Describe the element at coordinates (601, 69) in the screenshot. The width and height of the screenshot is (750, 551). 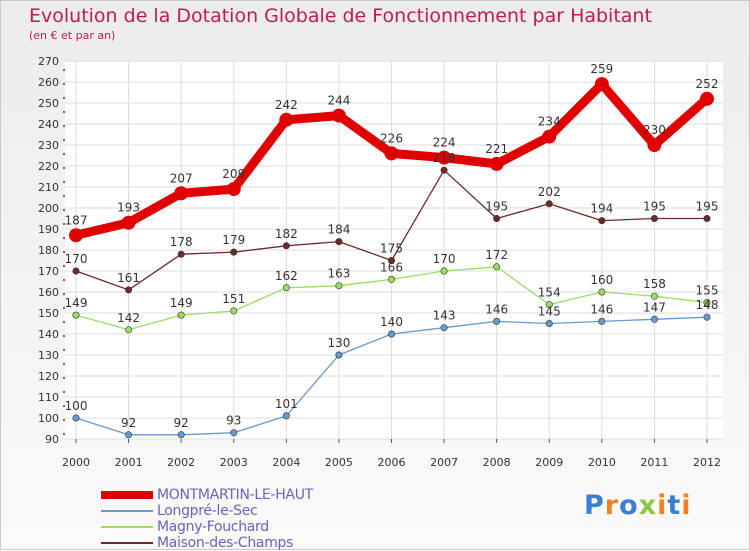
I see `data-label-0: 259` at that location.